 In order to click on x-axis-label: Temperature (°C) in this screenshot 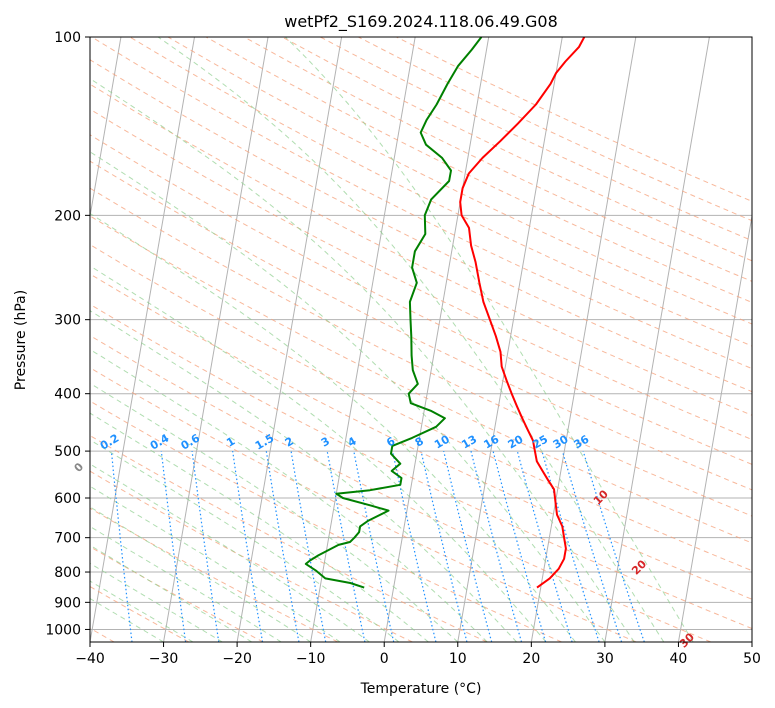, I will do `click(421, 689)`.